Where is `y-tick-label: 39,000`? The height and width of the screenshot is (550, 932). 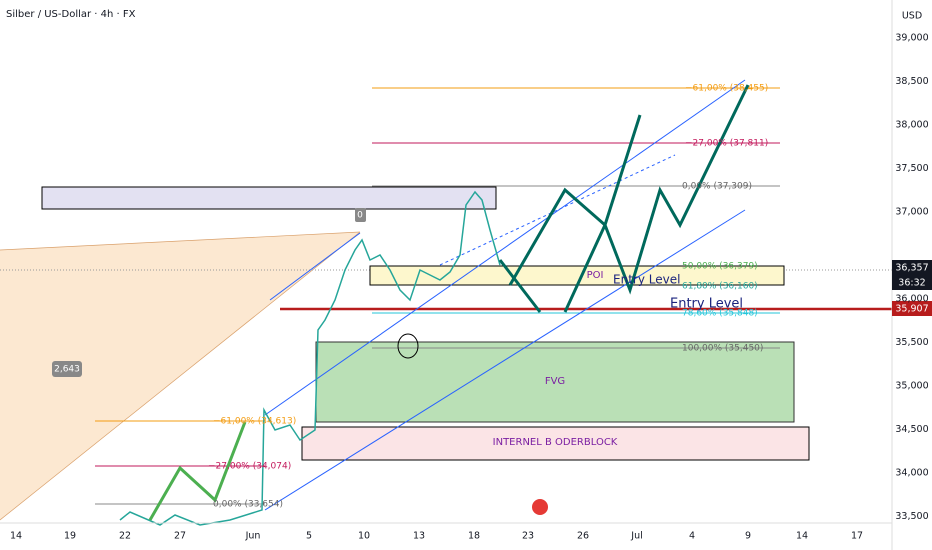
y-tick-label: 39,000 is located at coordinates (911, 38).